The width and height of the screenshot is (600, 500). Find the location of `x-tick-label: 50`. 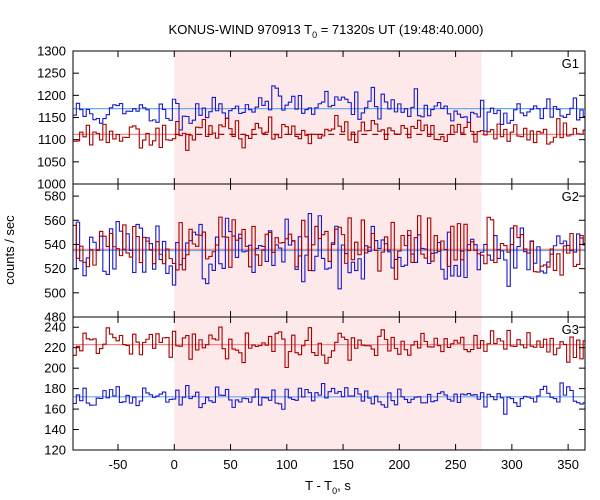

x-tick-label: 50 is located at coordinates (230, 464).